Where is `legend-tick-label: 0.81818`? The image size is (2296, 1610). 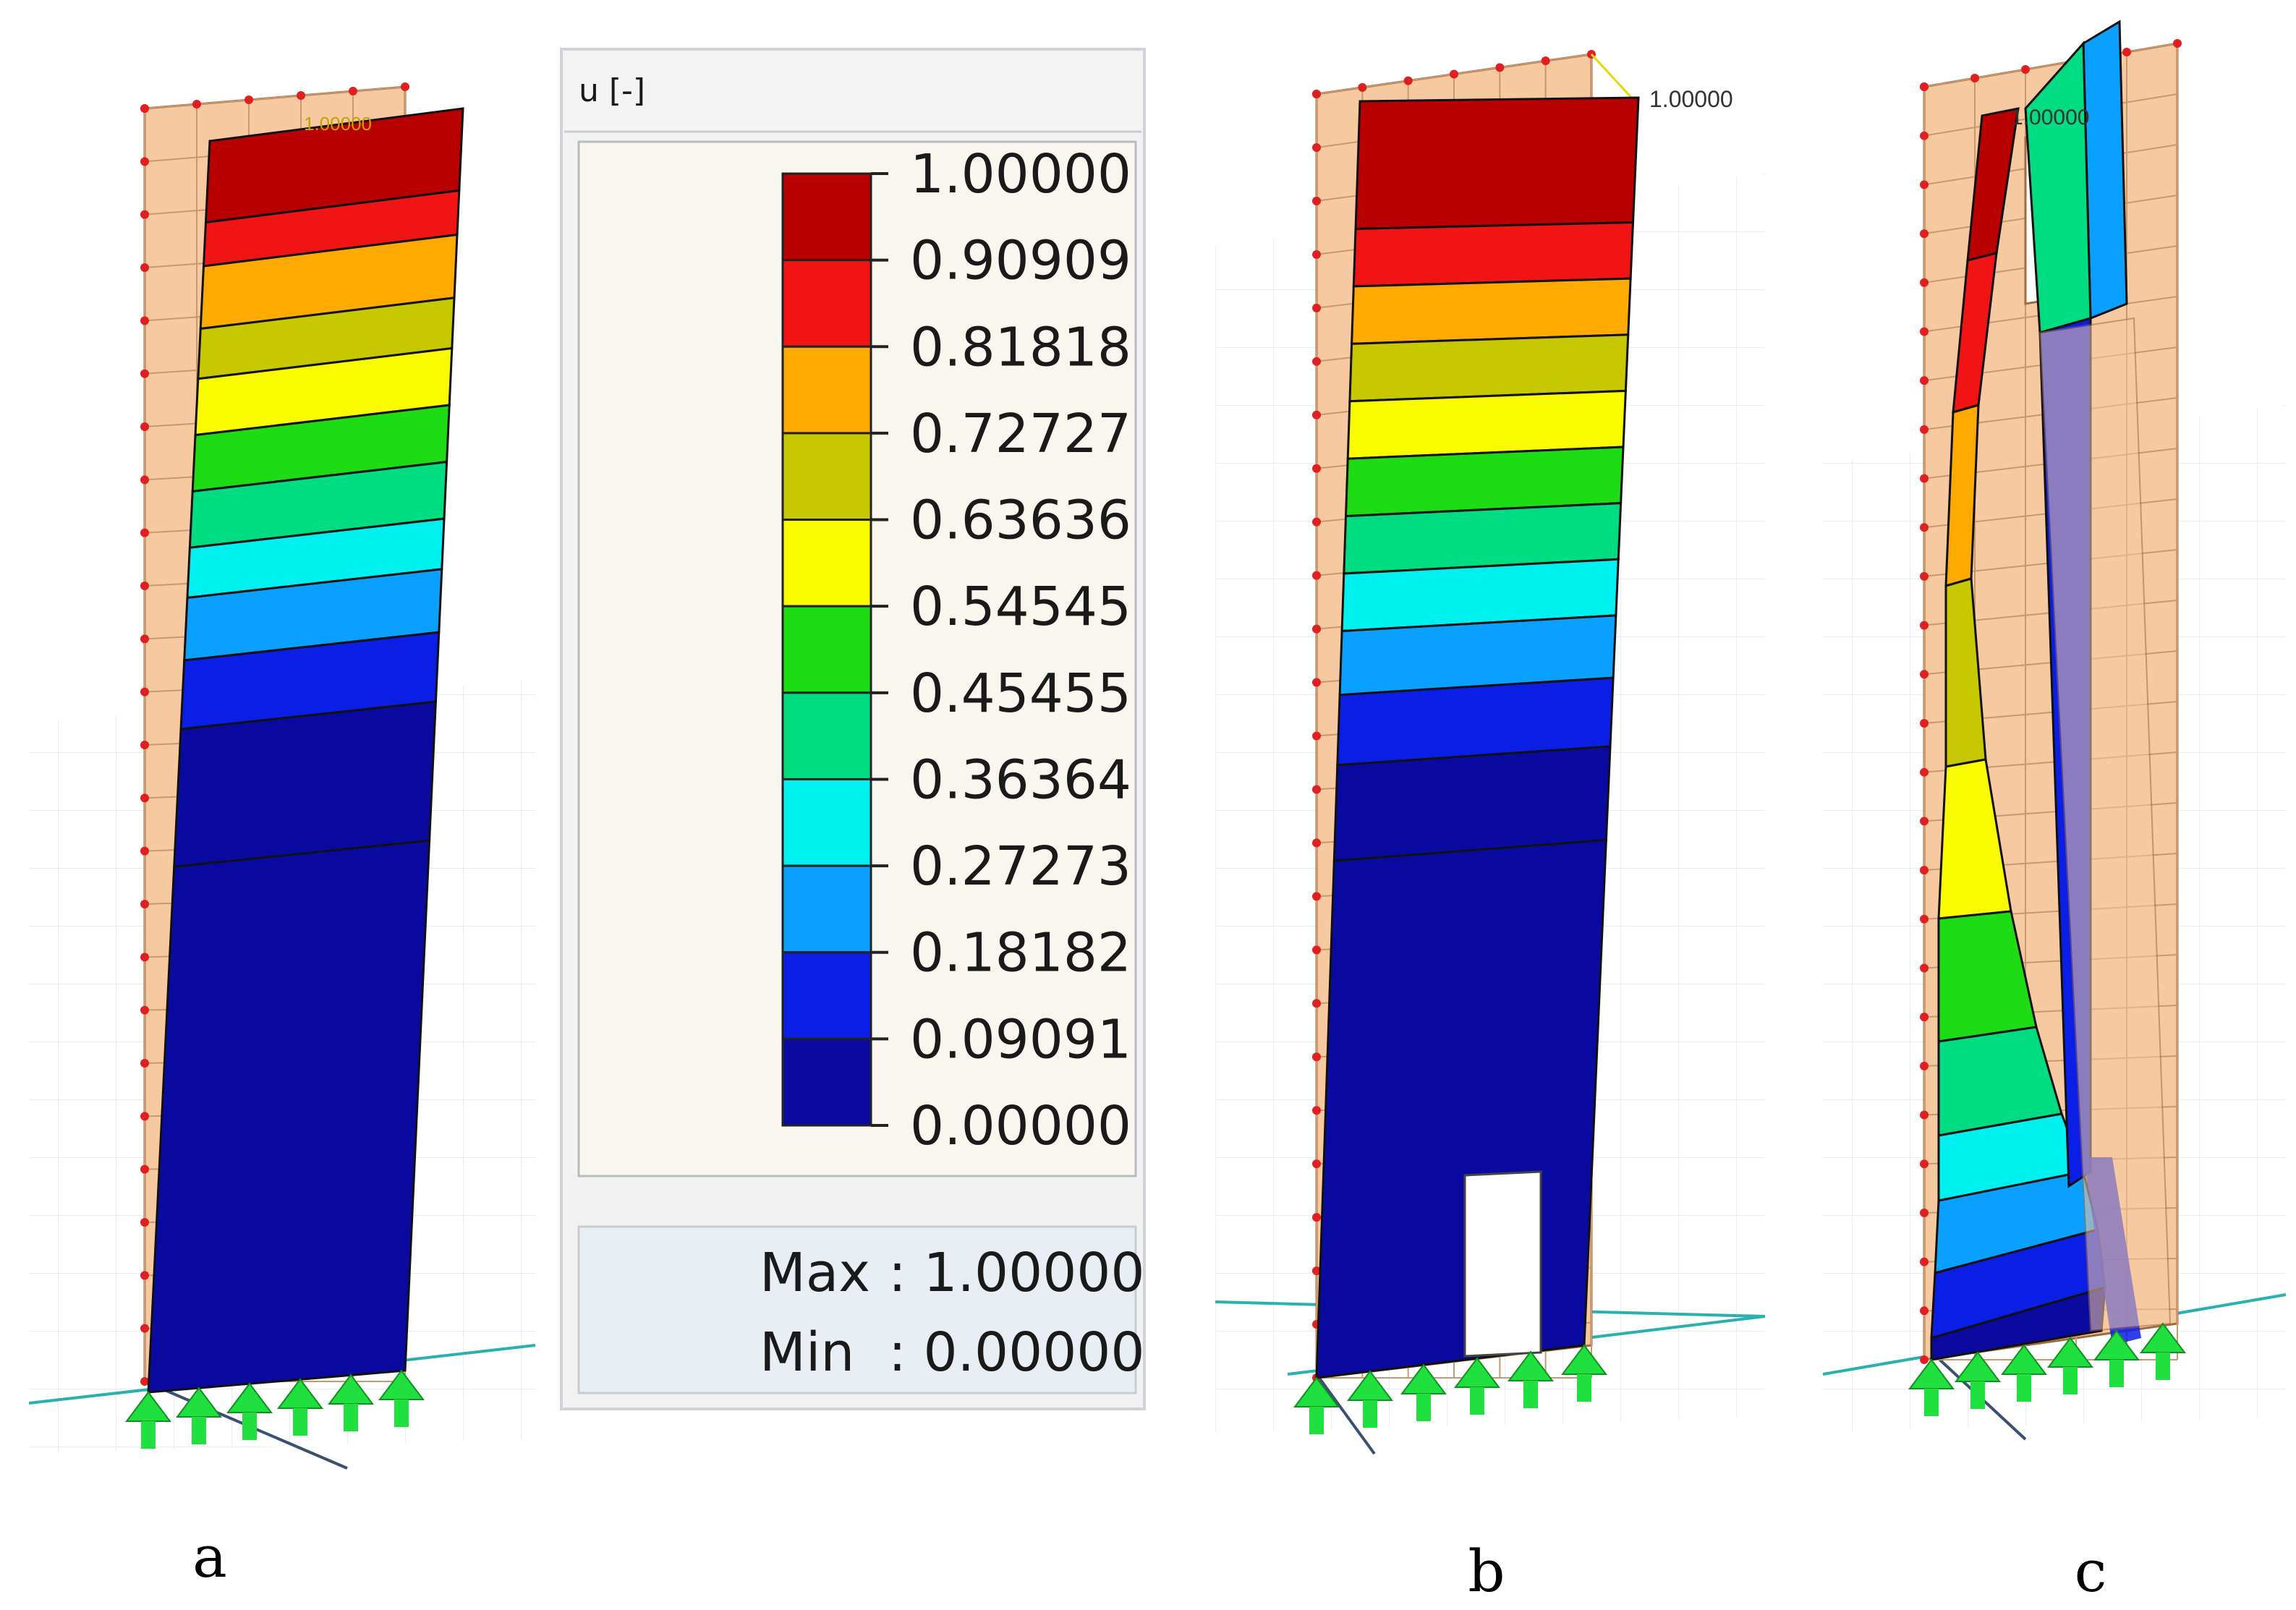 legend-tick-label: 0.81818 is located at coordinates (1020, 347).